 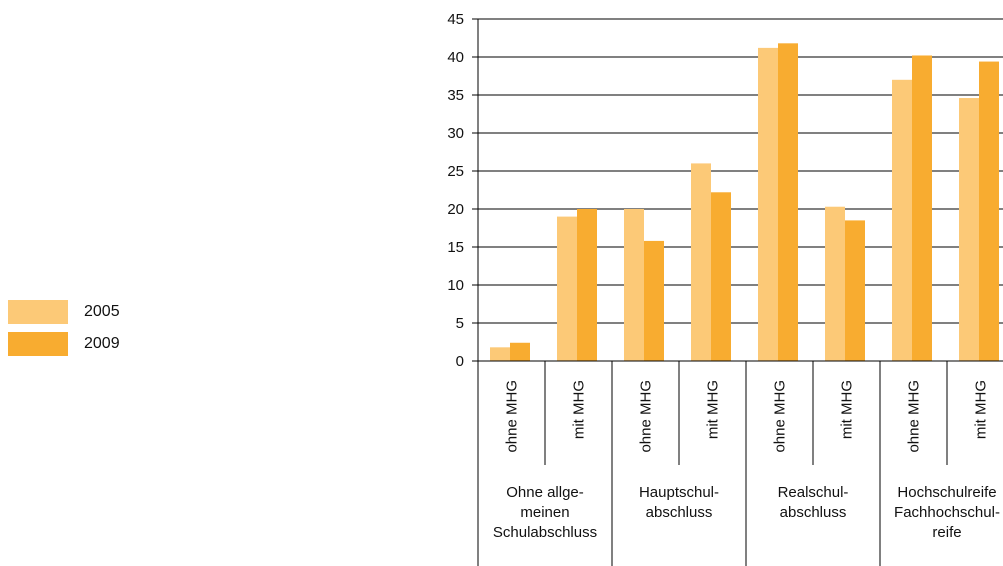 What do you see at coordinates (455, 171) in the screenshot?
I see `y-tick-label: 25` at bounding box center [455, 171].